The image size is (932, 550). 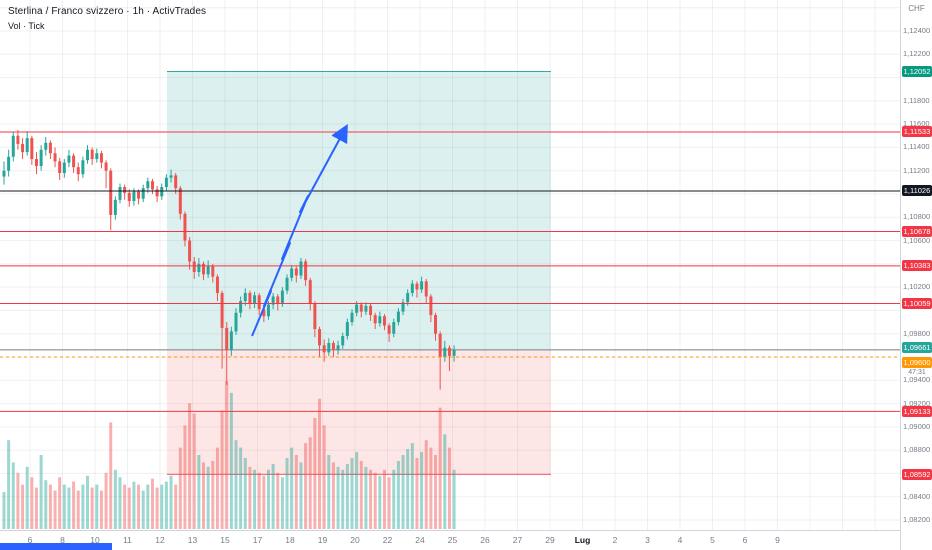 I want to click on axis-currency-label: CHF, so click(x=916, y=8).